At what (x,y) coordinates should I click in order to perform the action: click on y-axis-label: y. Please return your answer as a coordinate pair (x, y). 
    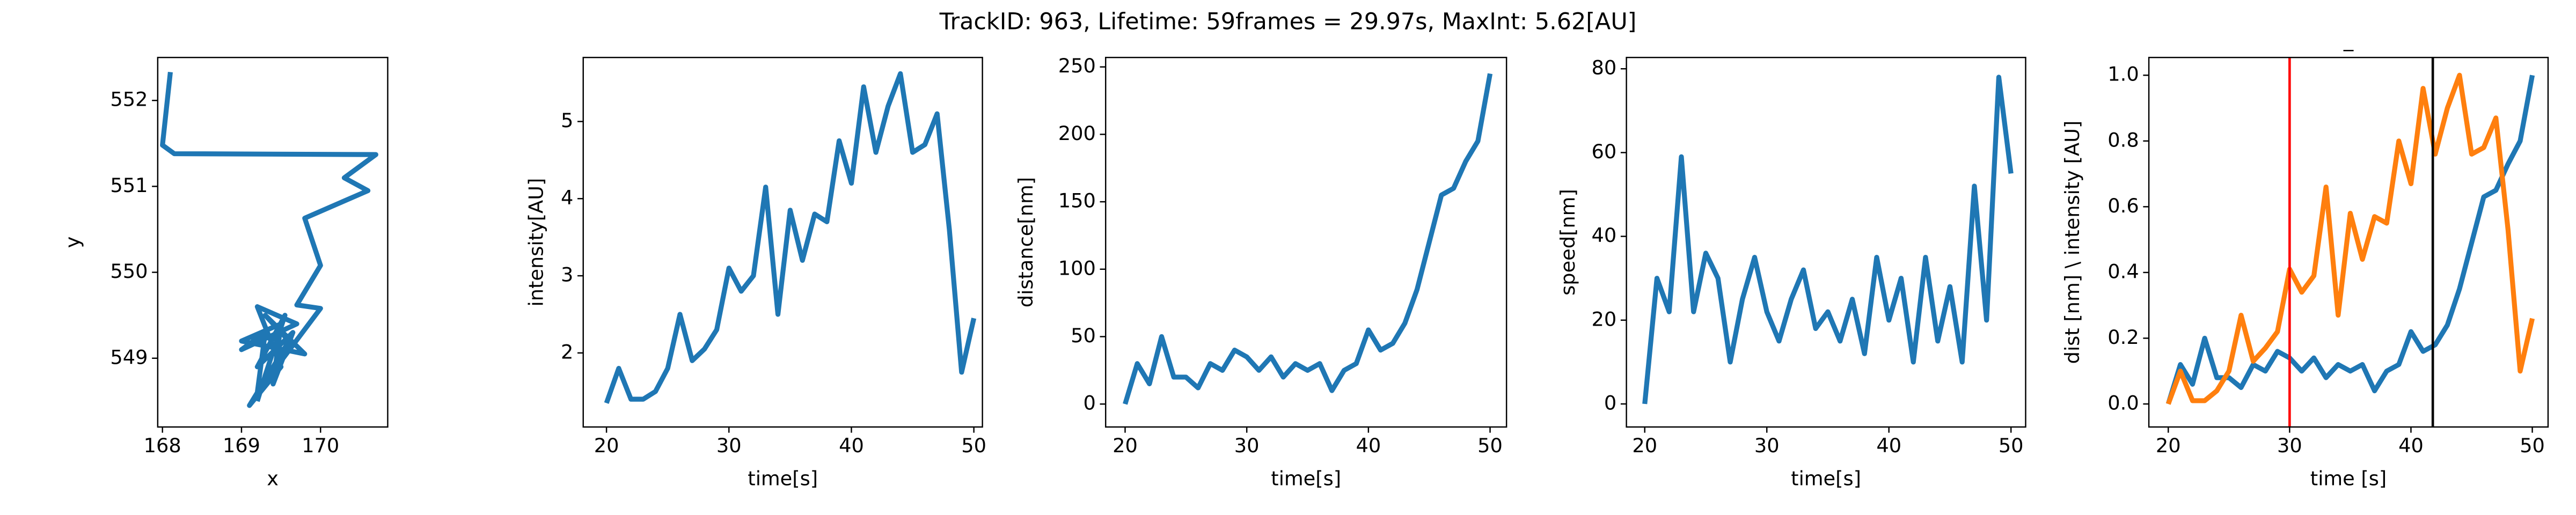
    Looking at the image, I should click on (72, 243).